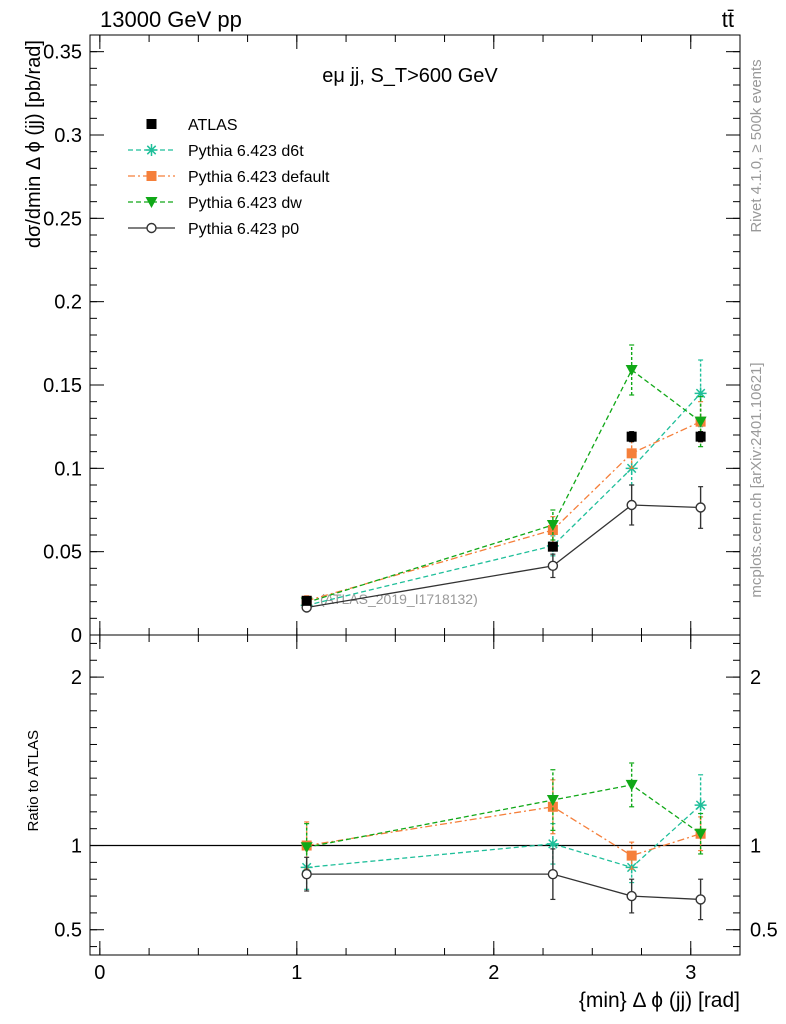  I want to click on series-0-line, so click(504, 499).